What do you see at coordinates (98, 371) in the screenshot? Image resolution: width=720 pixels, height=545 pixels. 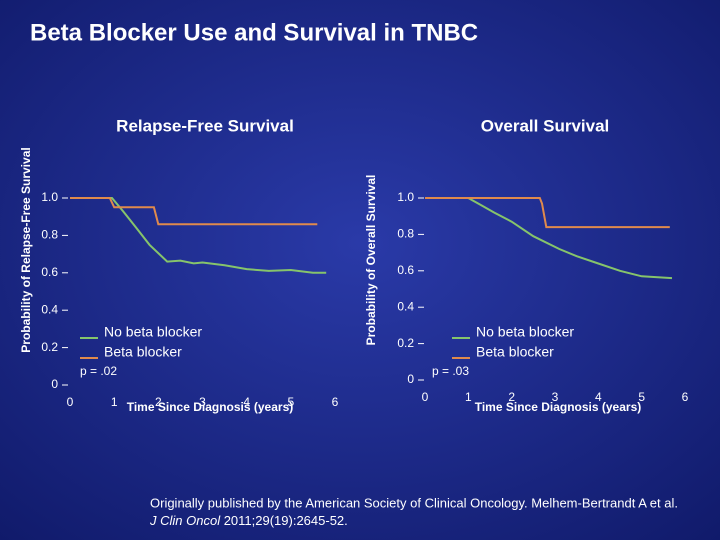 I see `p-value: p = .02` at bounding box center [98, 371].